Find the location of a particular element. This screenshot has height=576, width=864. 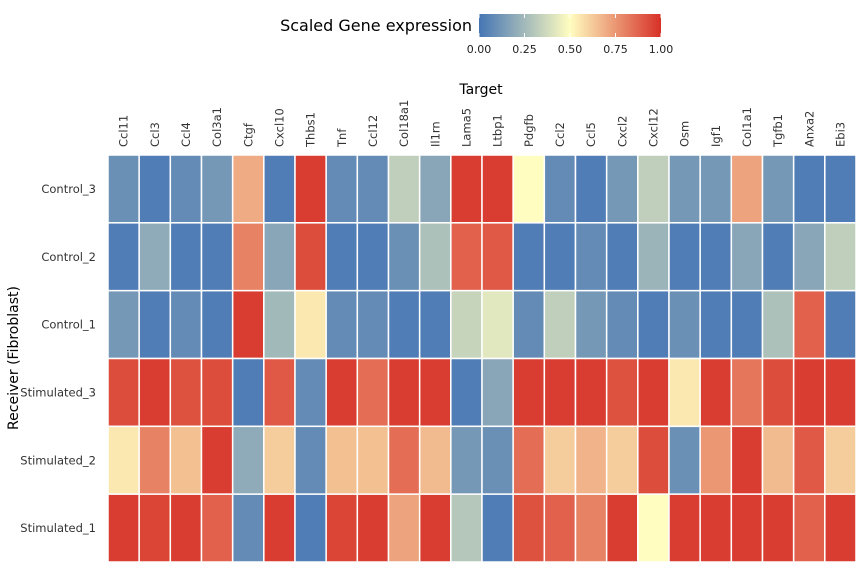

heatmap-cell-Stimulated_1-Ccl5 is located at coordinates (591, 528).